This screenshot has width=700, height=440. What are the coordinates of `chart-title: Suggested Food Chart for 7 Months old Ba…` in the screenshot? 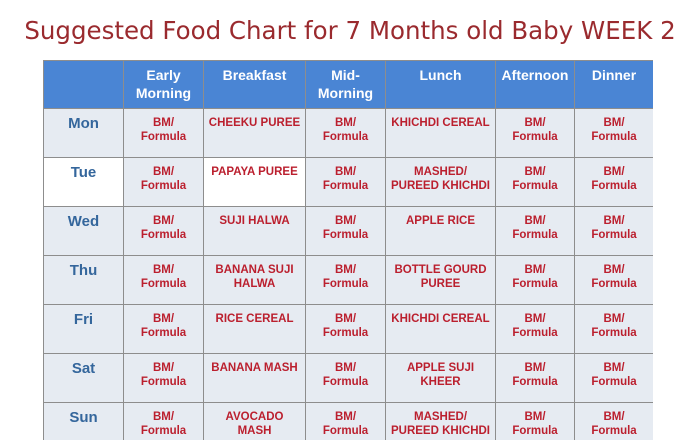 It's located at (350, 30).